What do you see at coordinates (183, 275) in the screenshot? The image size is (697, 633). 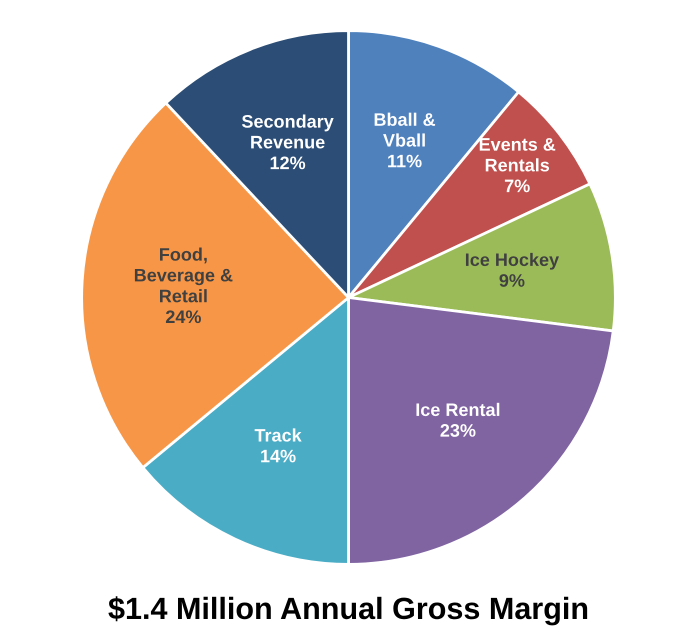 I see `slice-label: Food, Beverage & Retail` at bounding box center [183, 275].